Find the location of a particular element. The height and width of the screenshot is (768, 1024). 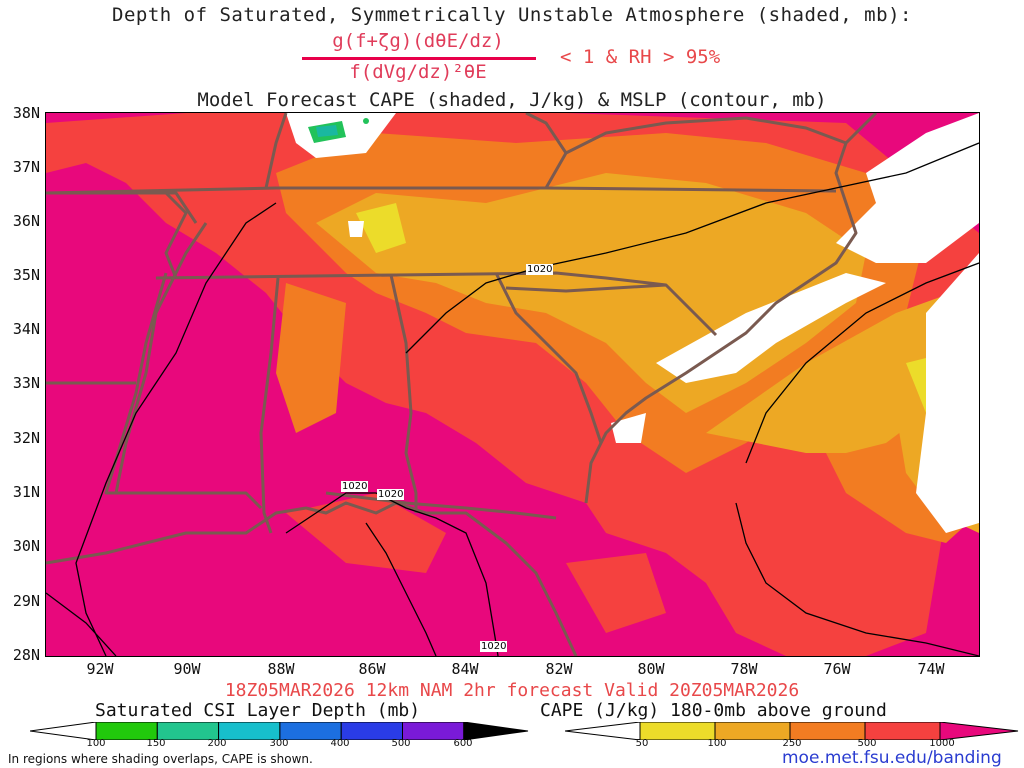

cape-tick-label: 250 is located at coordinates (792, 743).